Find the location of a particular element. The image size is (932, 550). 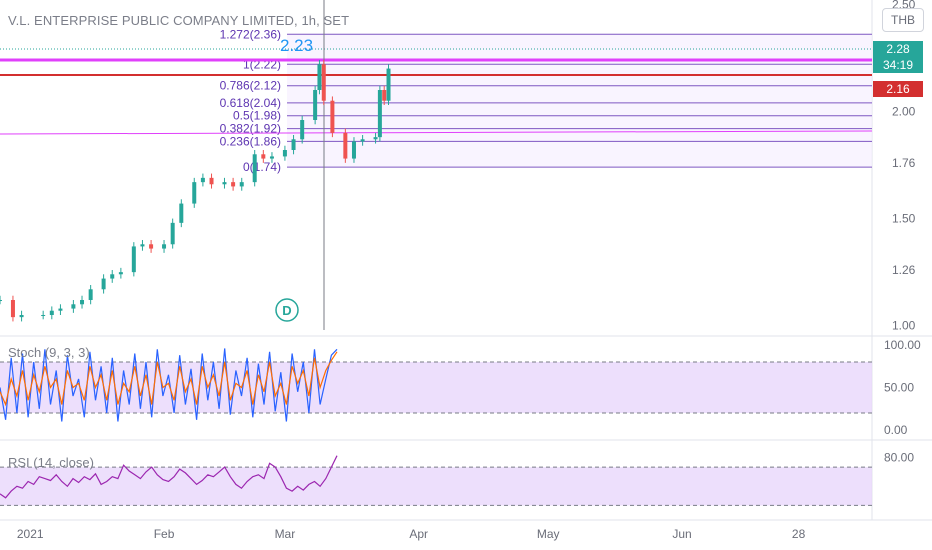

x-tick-label: Apr is located at coordinates (418, 534).